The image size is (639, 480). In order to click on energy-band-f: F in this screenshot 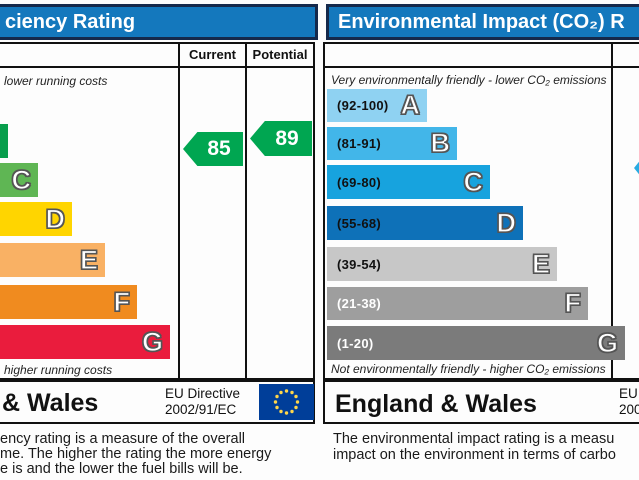, I will do `click(68, 302)`.